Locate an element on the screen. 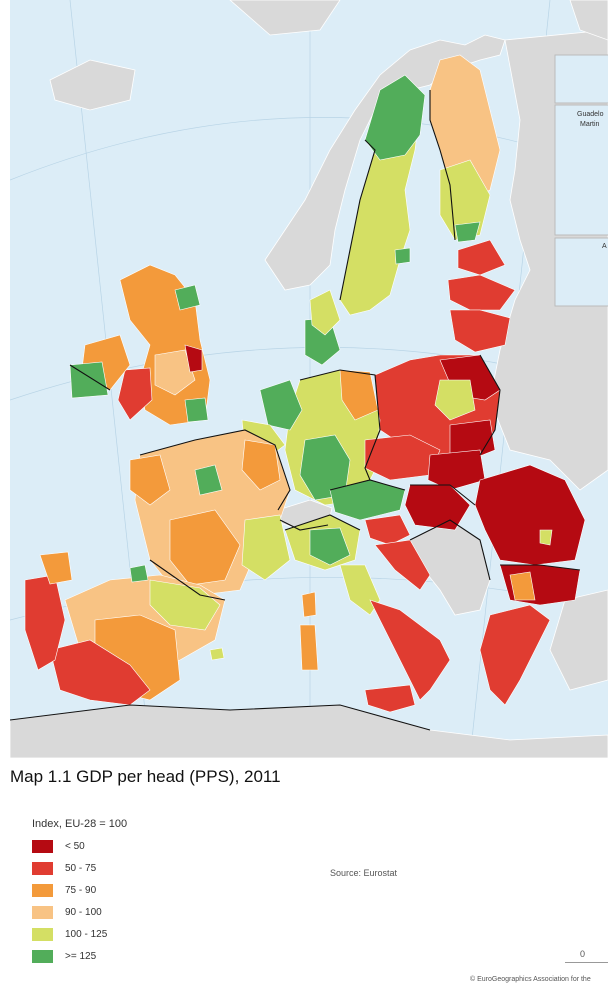 The height and width of the screenshot is (986, 608). legend-item: 90 - 100 is located at coordinates (69, 912).